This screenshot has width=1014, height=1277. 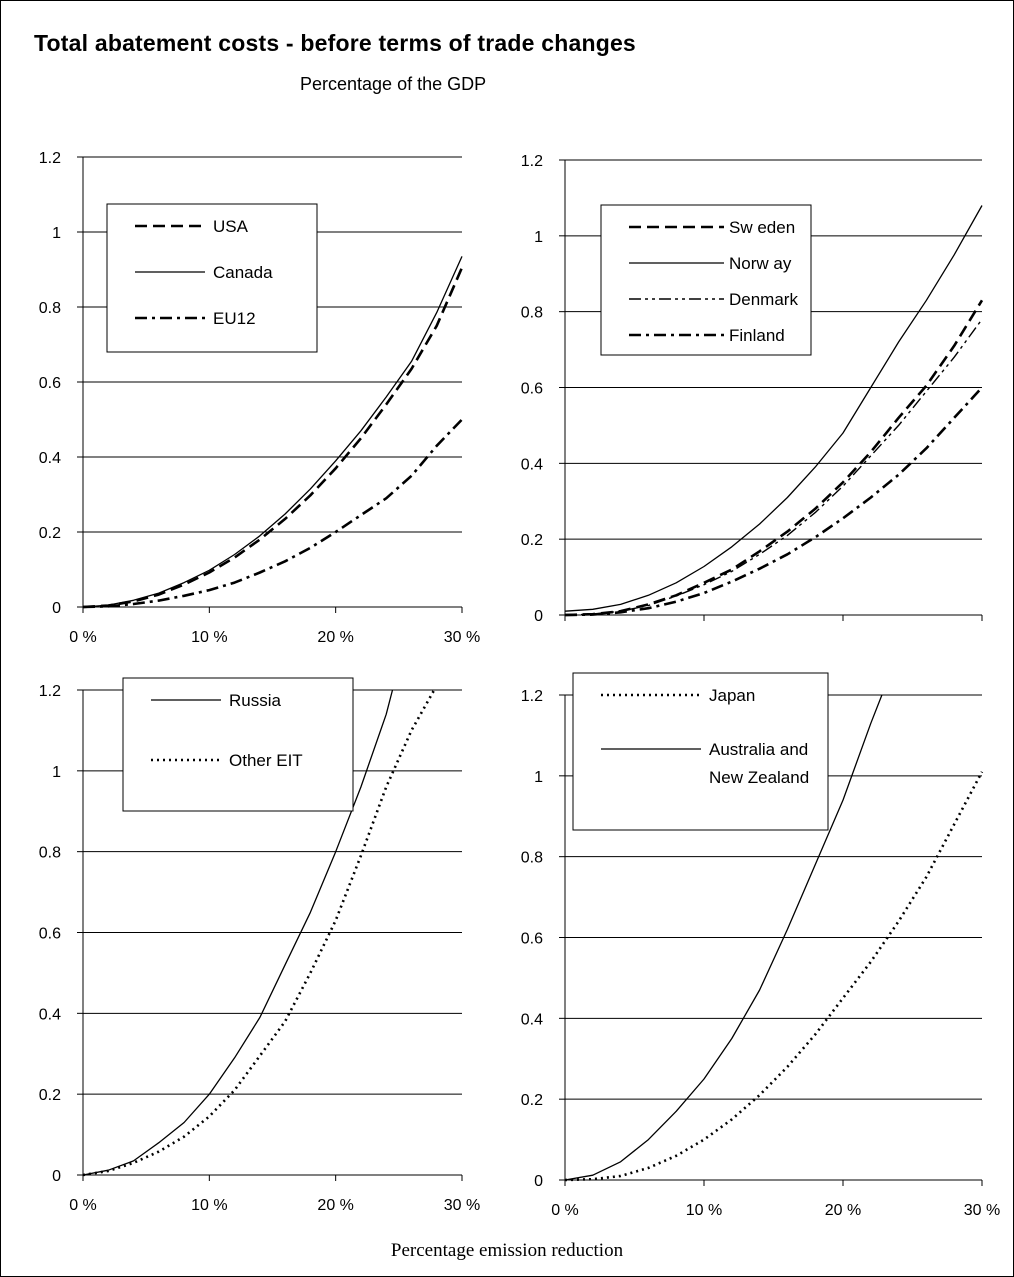 What do you see at coordinates (238, 744) in the screenshot?
I see `legend: Russia Other EIT` at bounding box center [238, 744].